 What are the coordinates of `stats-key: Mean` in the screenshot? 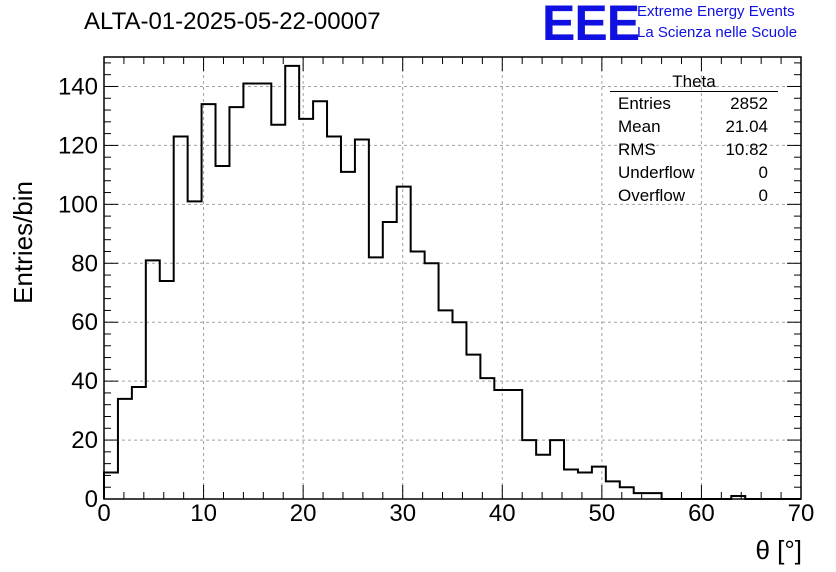 It's located at (639, 126).